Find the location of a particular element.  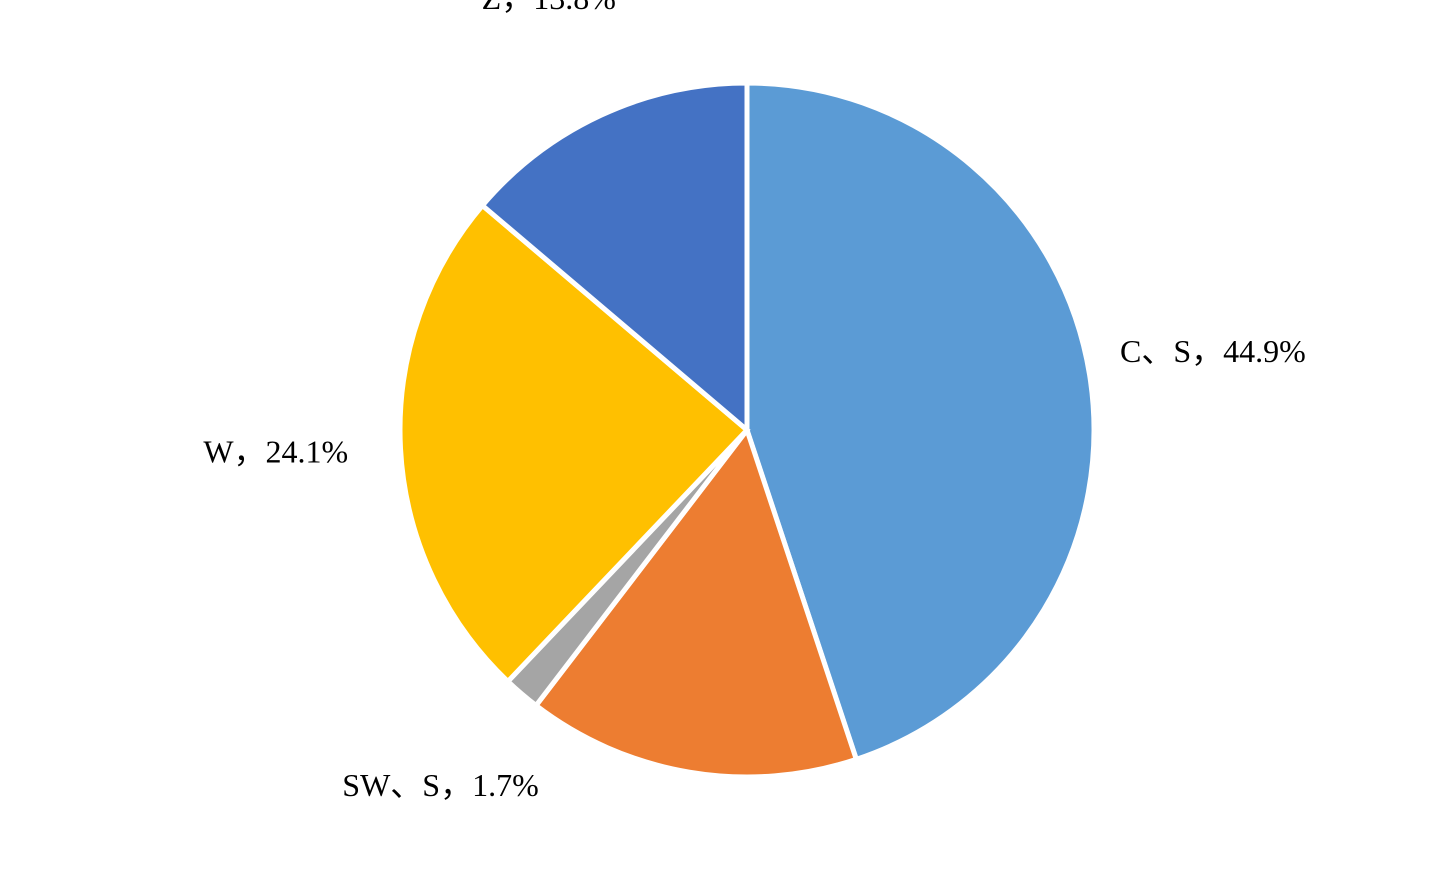

data-label: W，24.1% is located at coordinates (275, 452).